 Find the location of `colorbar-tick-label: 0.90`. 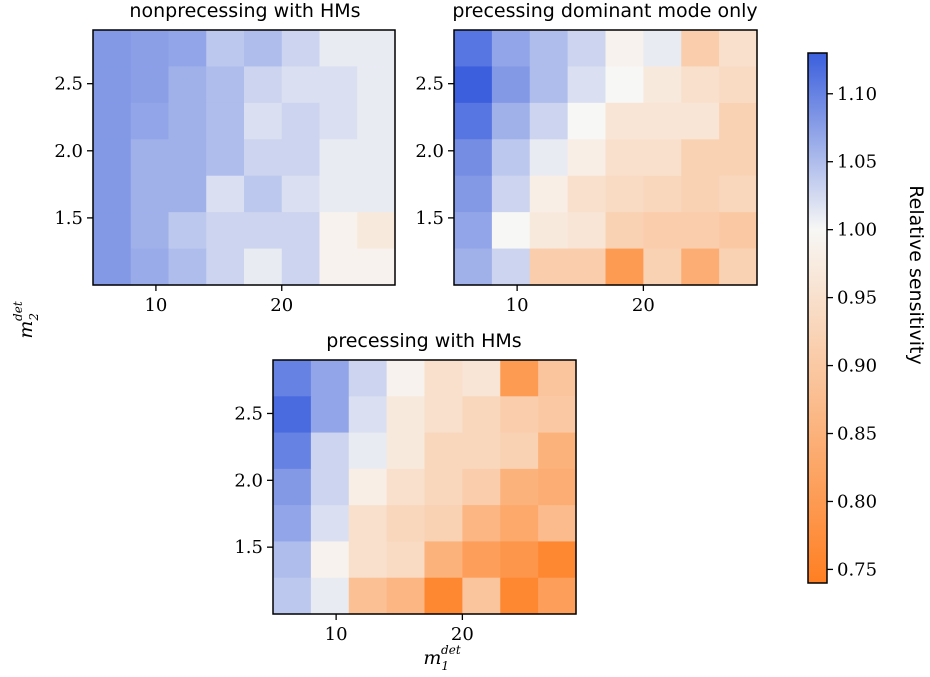

colorbar-tick-label: 0.90 is located at coordinates (857, 366).